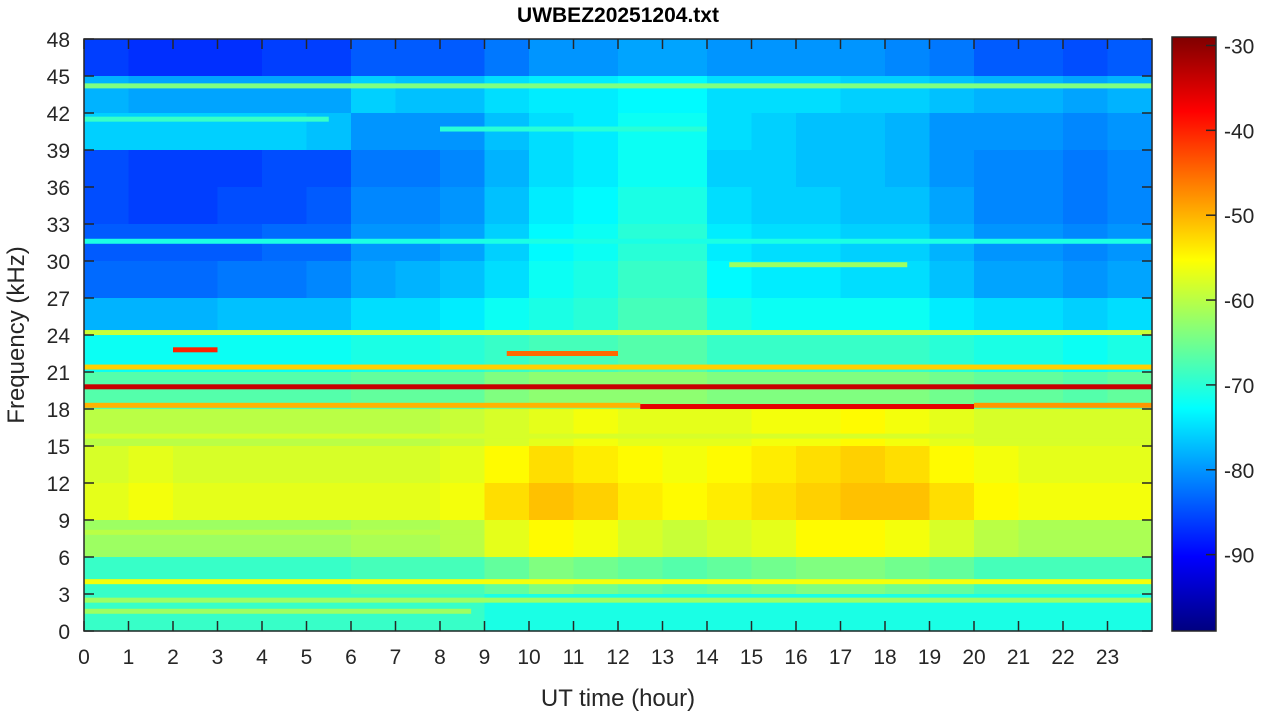 This screenshot has width=1264, height=720. What do you see at coordinates (64, 558) in the screenshot?
I see `y-tick-label: 6` at bounding box center [64, 558].